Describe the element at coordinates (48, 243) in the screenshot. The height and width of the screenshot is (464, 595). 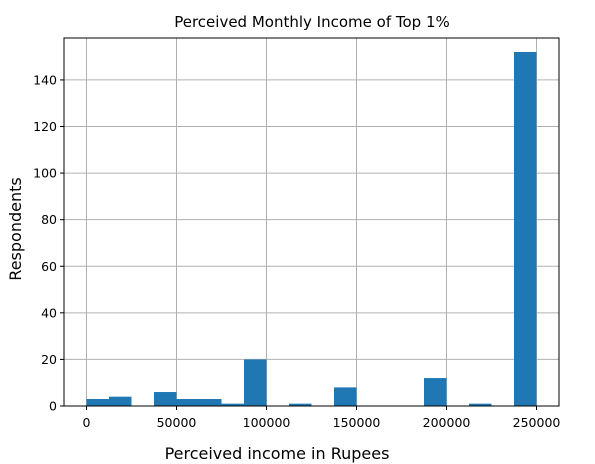
I see `y-axis-ticks: 0 20 40 60 80 100 120 140` at that location.